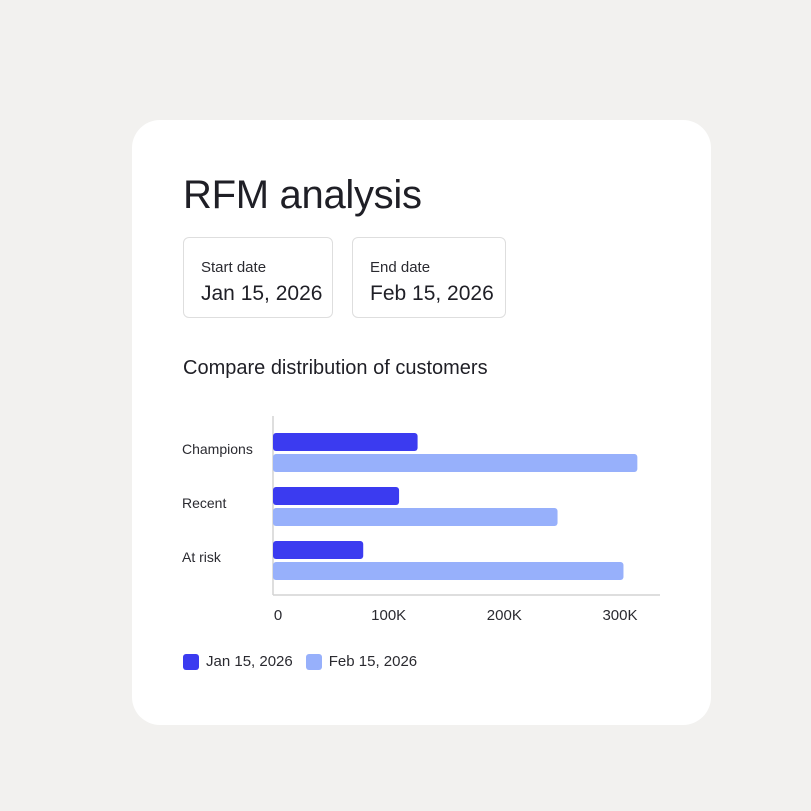 This screenshot has height=811, width=811. What do you see at coordinates (204, 503) in the screenshot?
I see `category-label: Recent` at bounding box center [204, 503].